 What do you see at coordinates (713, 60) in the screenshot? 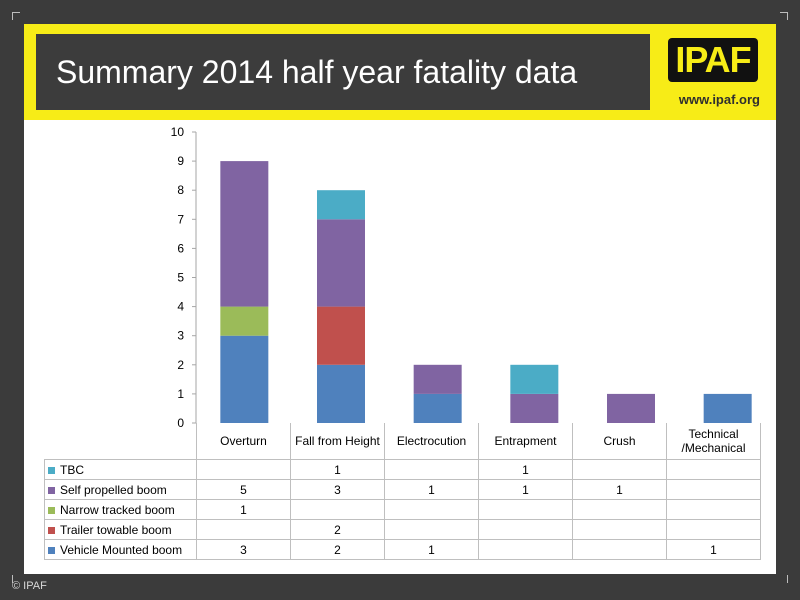
I see `ipaf-logo: IPAF` at bounding box center [713, 60].